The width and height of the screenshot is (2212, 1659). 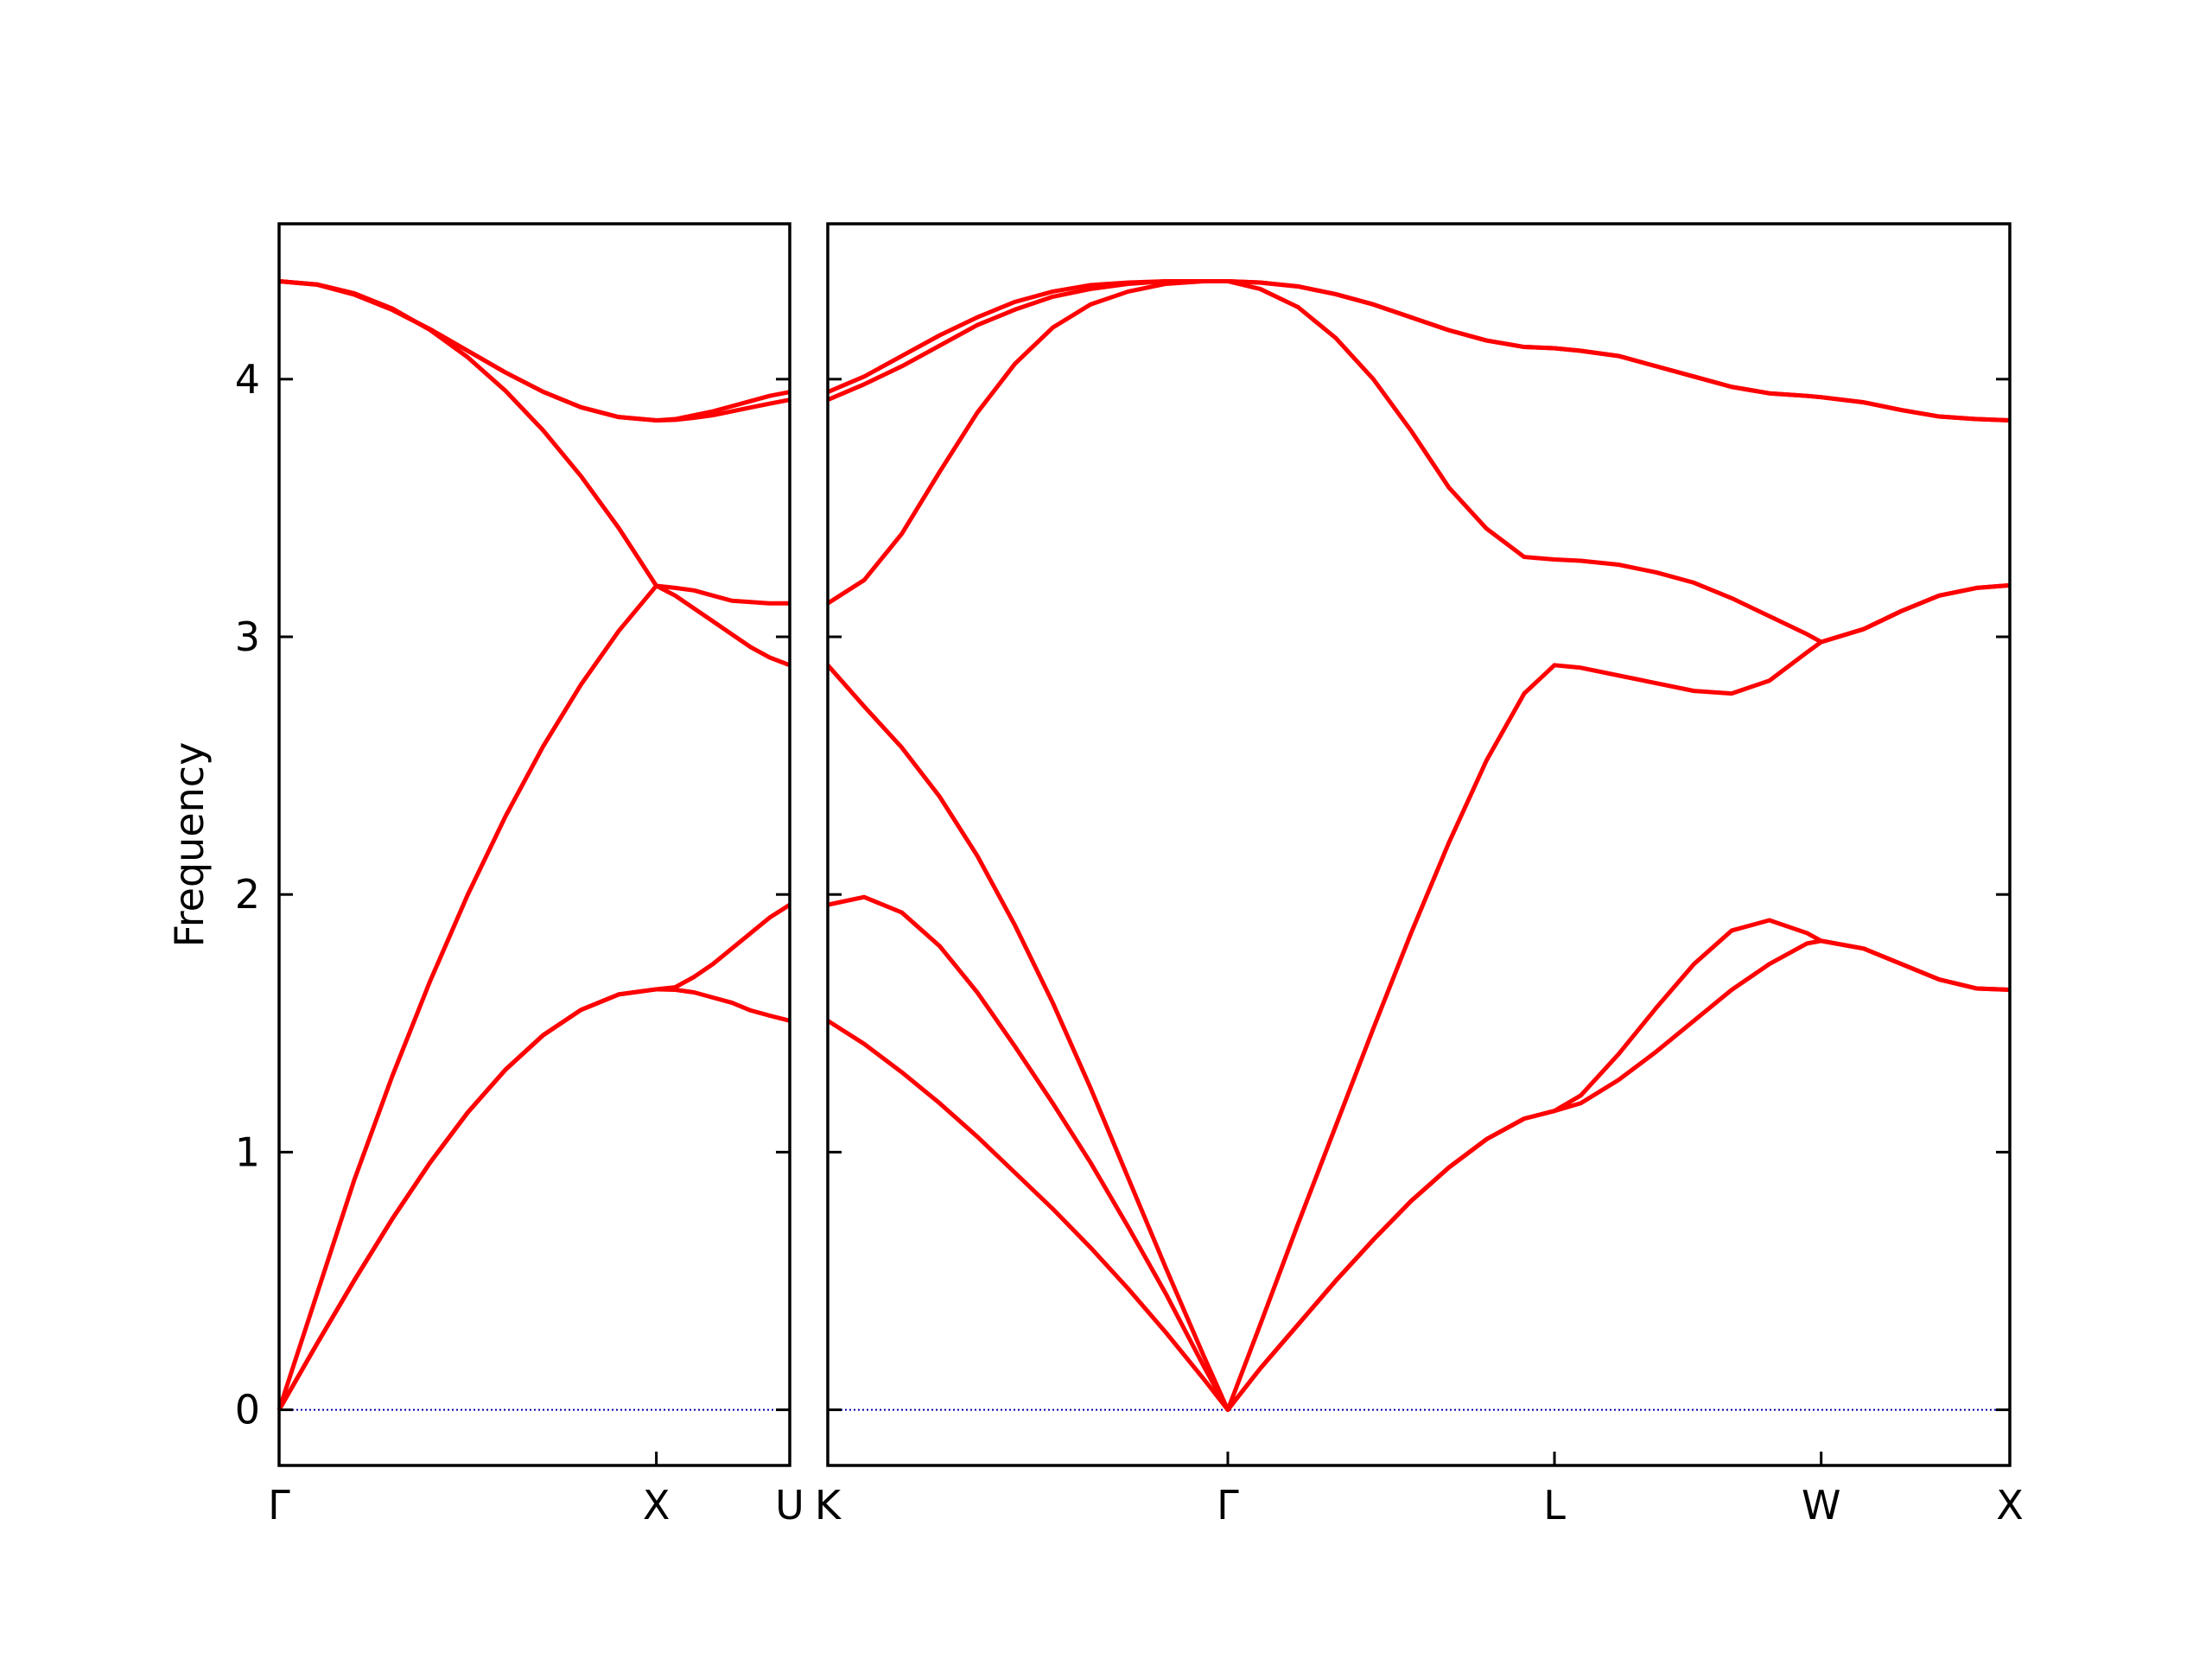 I want to click on x-tick-label: L, so click(x=1554, y=1505).